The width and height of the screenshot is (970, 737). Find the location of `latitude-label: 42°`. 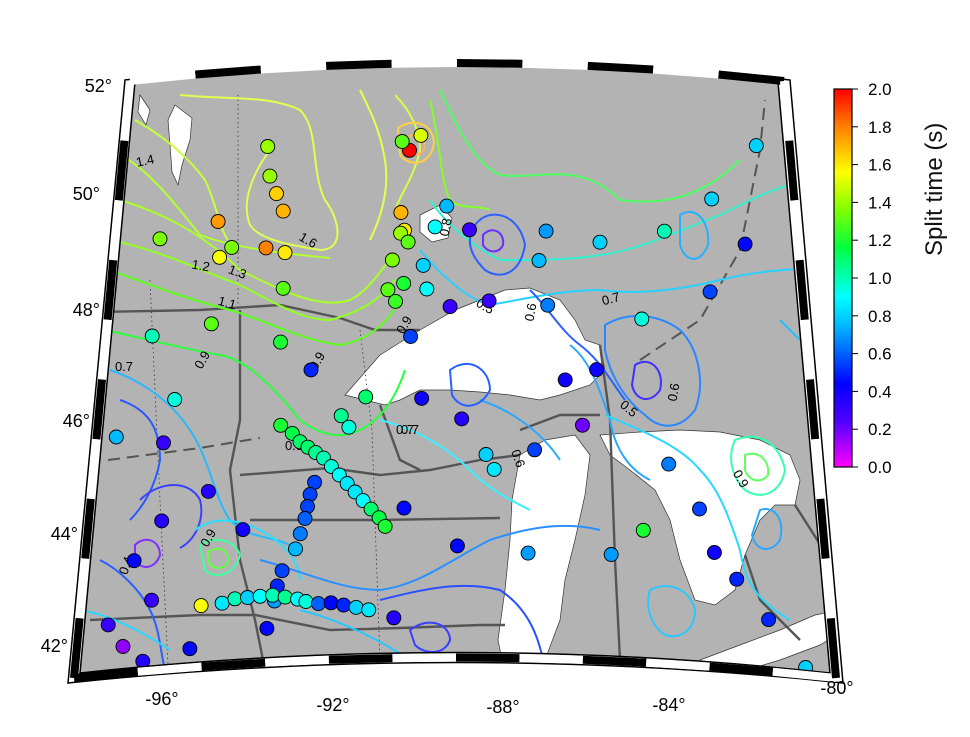

latitude-label: 42° is located at coordinates (54, 646).